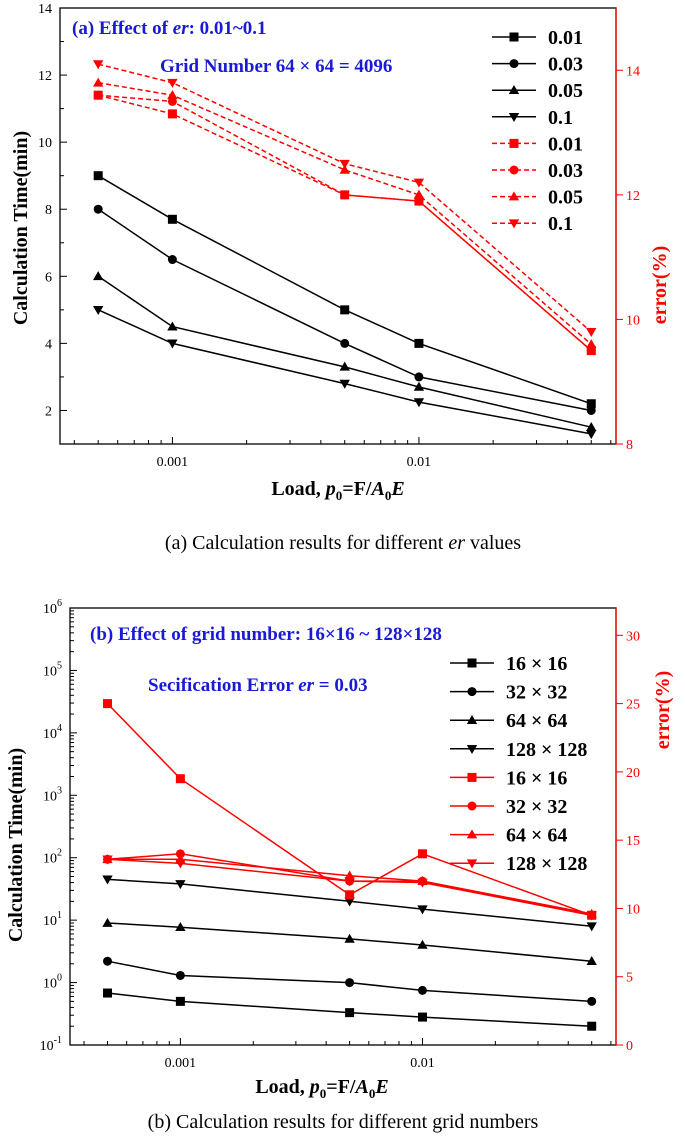 This screenshot has width=685, height=1139. I want to click on y-tick-label: 10³, so click(52, 794).